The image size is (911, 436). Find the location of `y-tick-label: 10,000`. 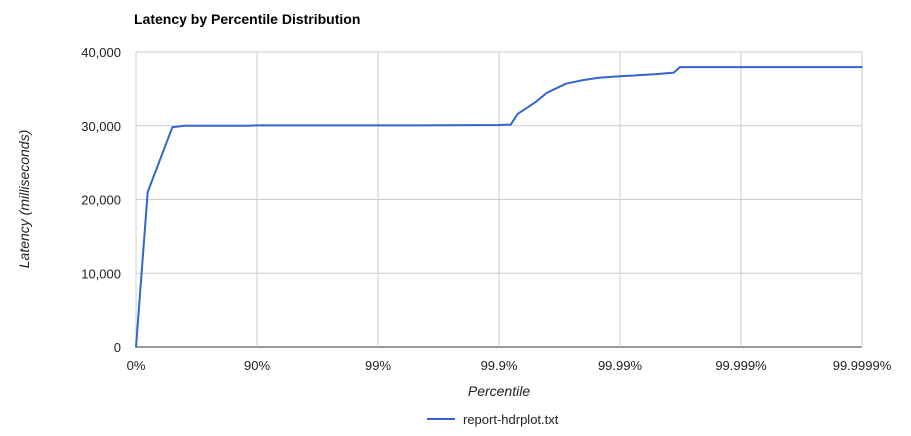

y-tick-label: 10,000 is located at coordinates (101, 273).